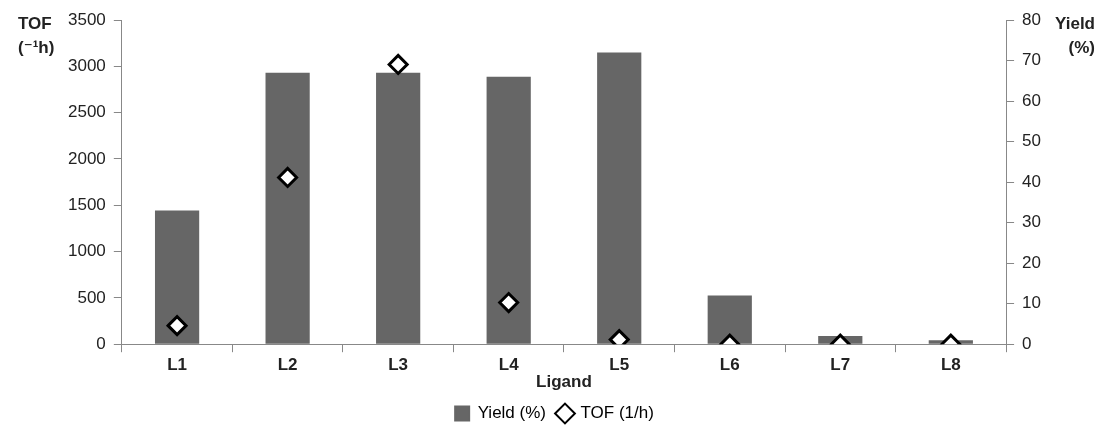  Describe the element at coordinates (86, 251) in the screenshot. I see `y-tick-label: 1000` at that location.